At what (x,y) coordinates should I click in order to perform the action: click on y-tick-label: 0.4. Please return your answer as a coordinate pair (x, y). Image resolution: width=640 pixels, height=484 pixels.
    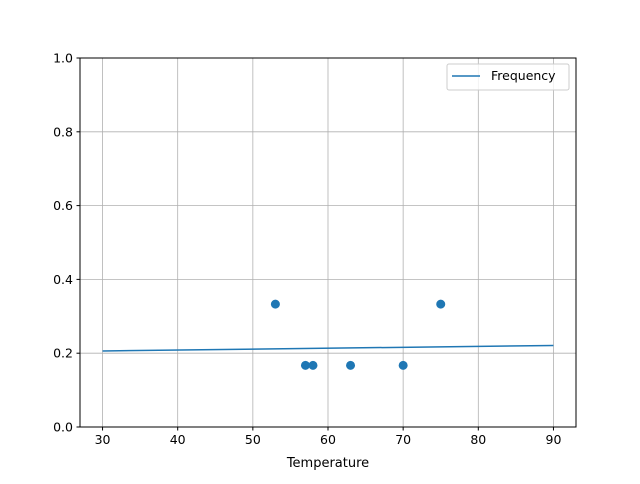
    Looking at the image, I should click on (63, 279).